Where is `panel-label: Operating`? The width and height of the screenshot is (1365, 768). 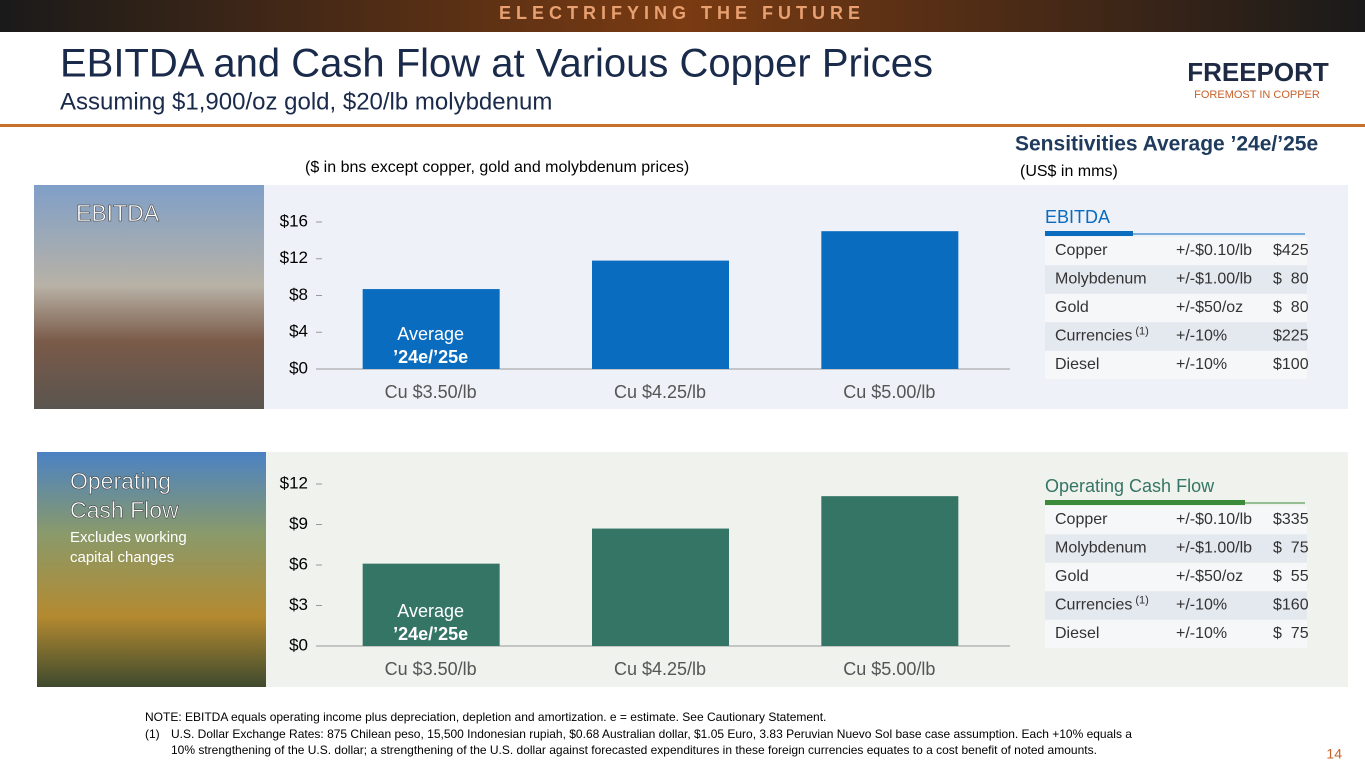
panel-label: Operating is located at coordinates (120, 481).